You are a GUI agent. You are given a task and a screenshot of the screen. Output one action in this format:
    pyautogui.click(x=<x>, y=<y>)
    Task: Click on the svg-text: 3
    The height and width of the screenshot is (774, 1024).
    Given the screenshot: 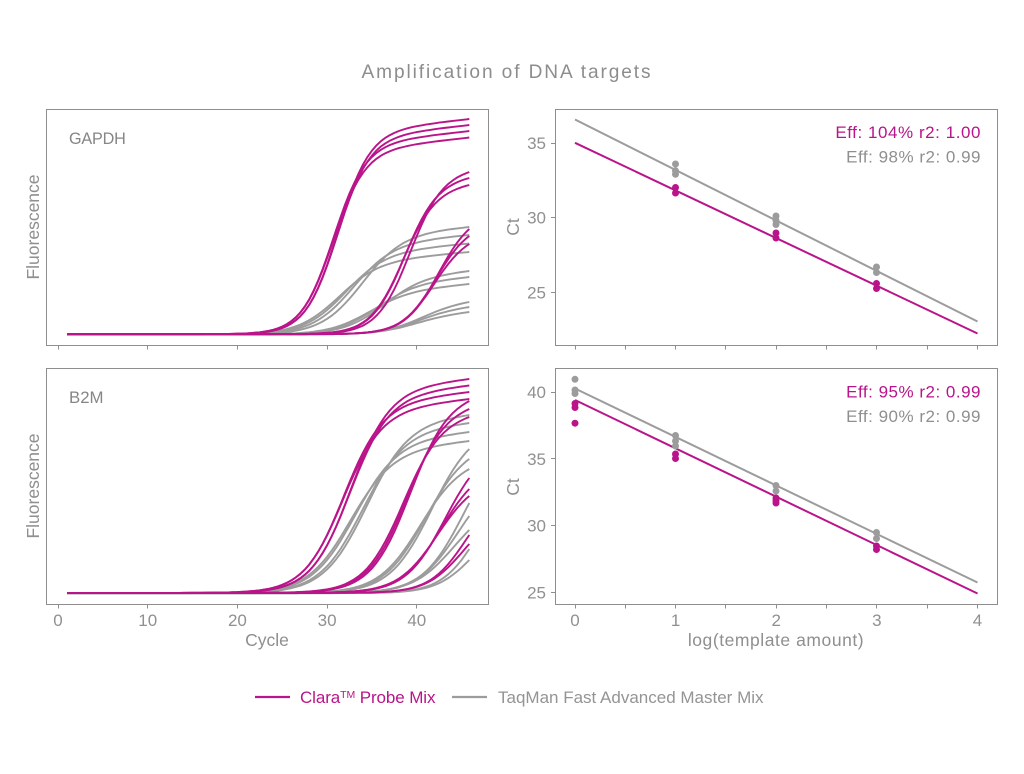 What is the action you would take?
    pyautogui.click(x=876, y=620)
    